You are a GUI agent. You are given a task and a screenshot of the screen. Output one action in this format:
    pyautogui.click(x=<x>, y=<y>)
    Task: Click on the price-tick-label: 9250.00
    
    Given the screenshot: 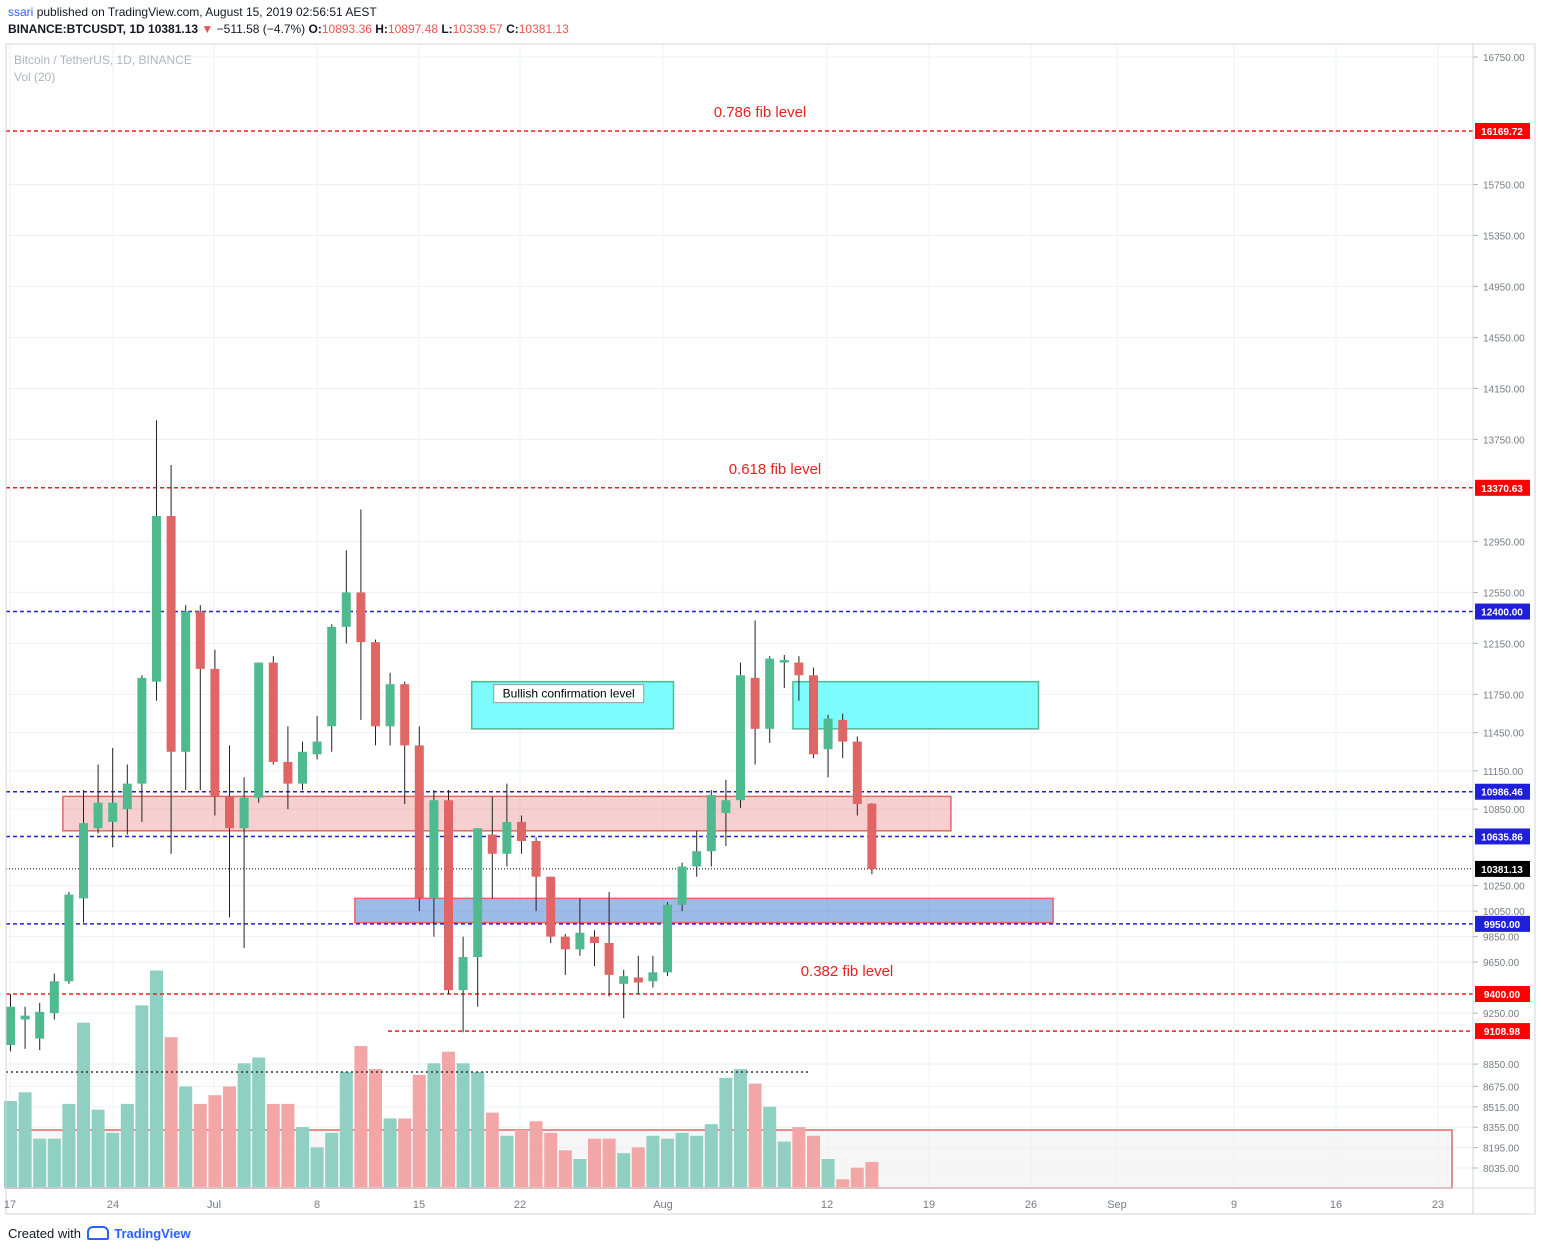 What is the action you would take?
    pyautogui.click(x=1501, y=1014)
    